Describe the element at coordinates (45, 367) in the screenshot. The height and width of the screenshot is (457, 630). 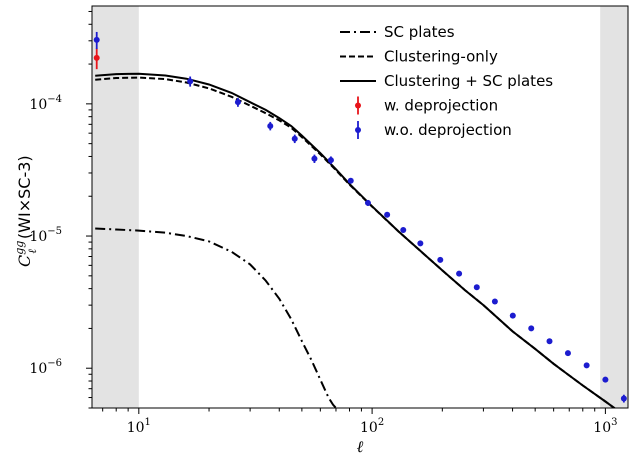
I see `y-tick-label: 10⁻⁶` at that location.